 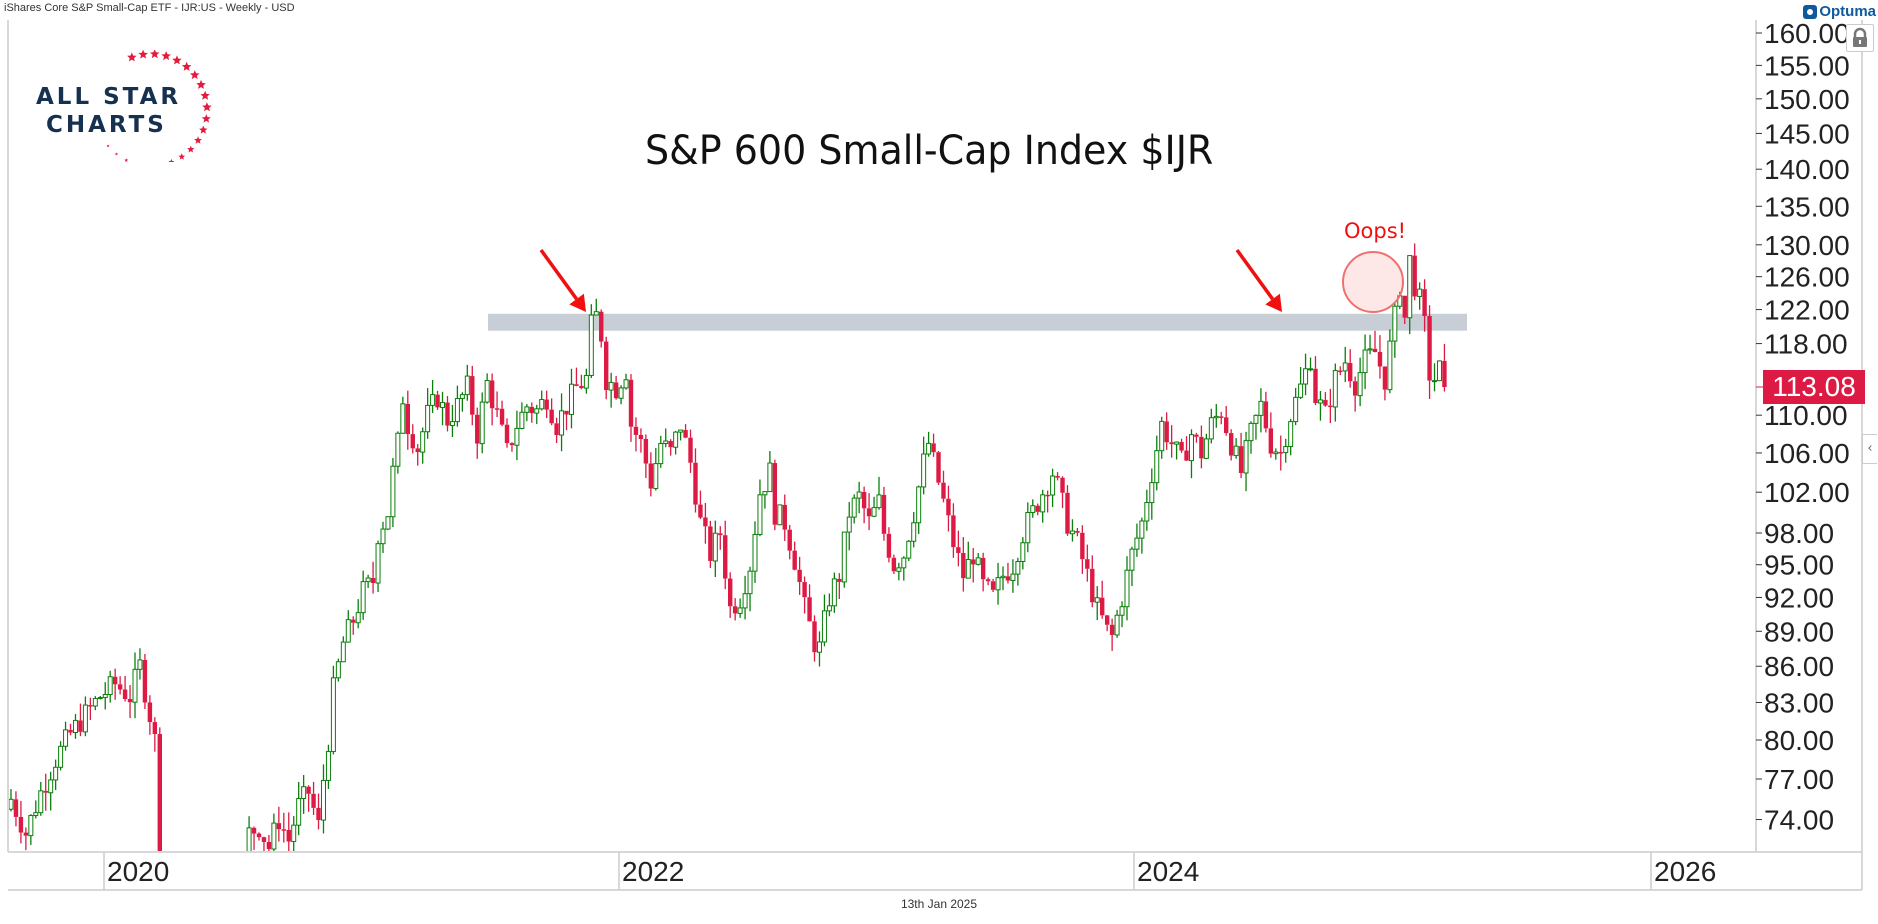 I want to click on lock-icon, so click(x=1860, y=37).